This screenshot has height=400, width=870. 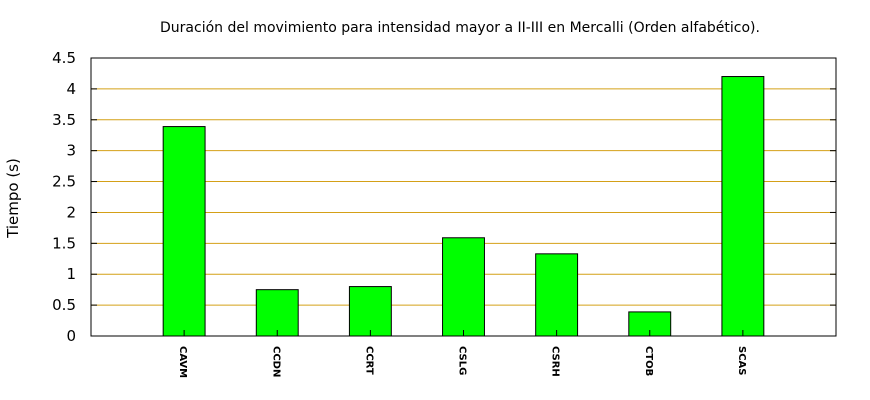 What do you see at coordinates (64, 243) in the screenshot?
I see `y-tick-label: 1.5` at bounding box center [64, 243].